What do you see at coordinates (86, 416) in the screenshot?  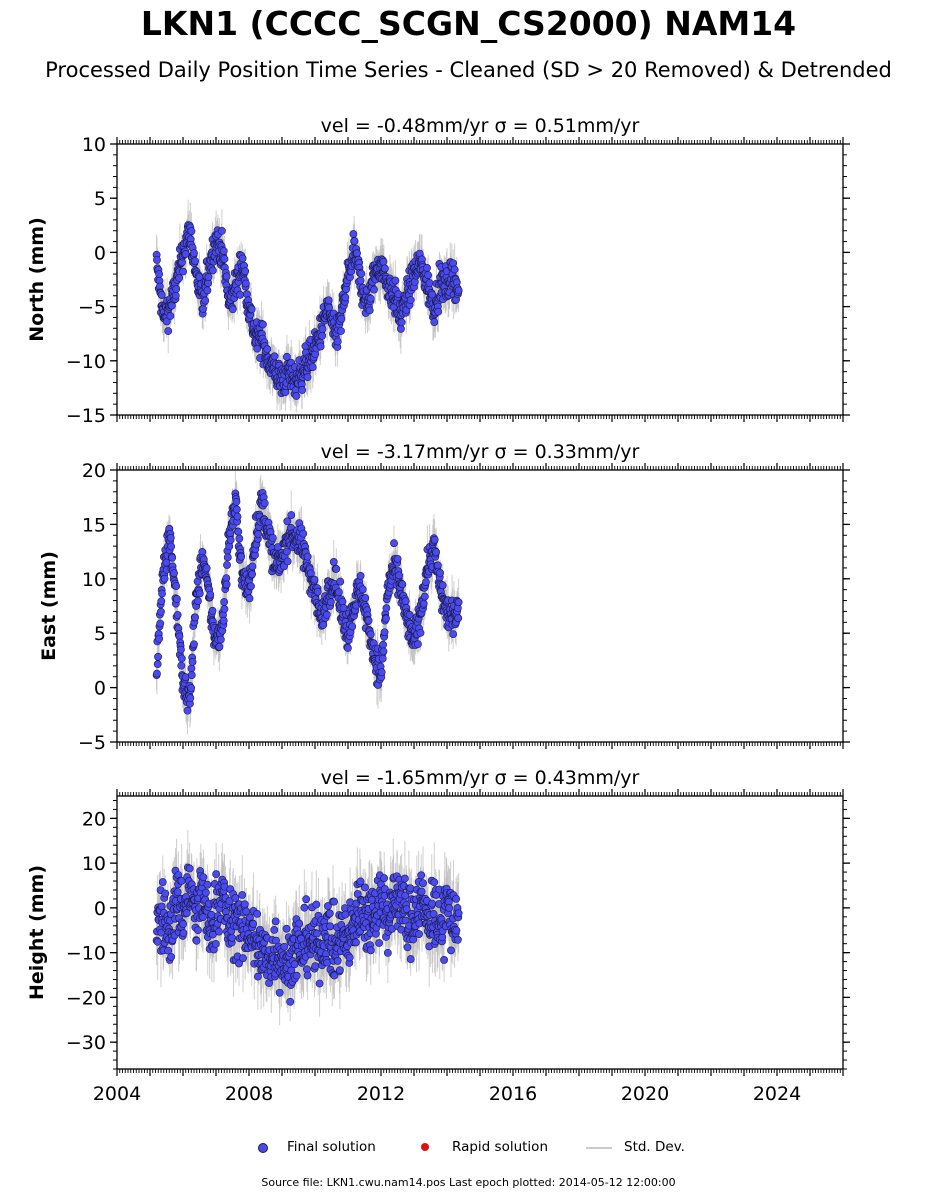 I see `y-tick-label: −15` at bounding box center [86, 416].